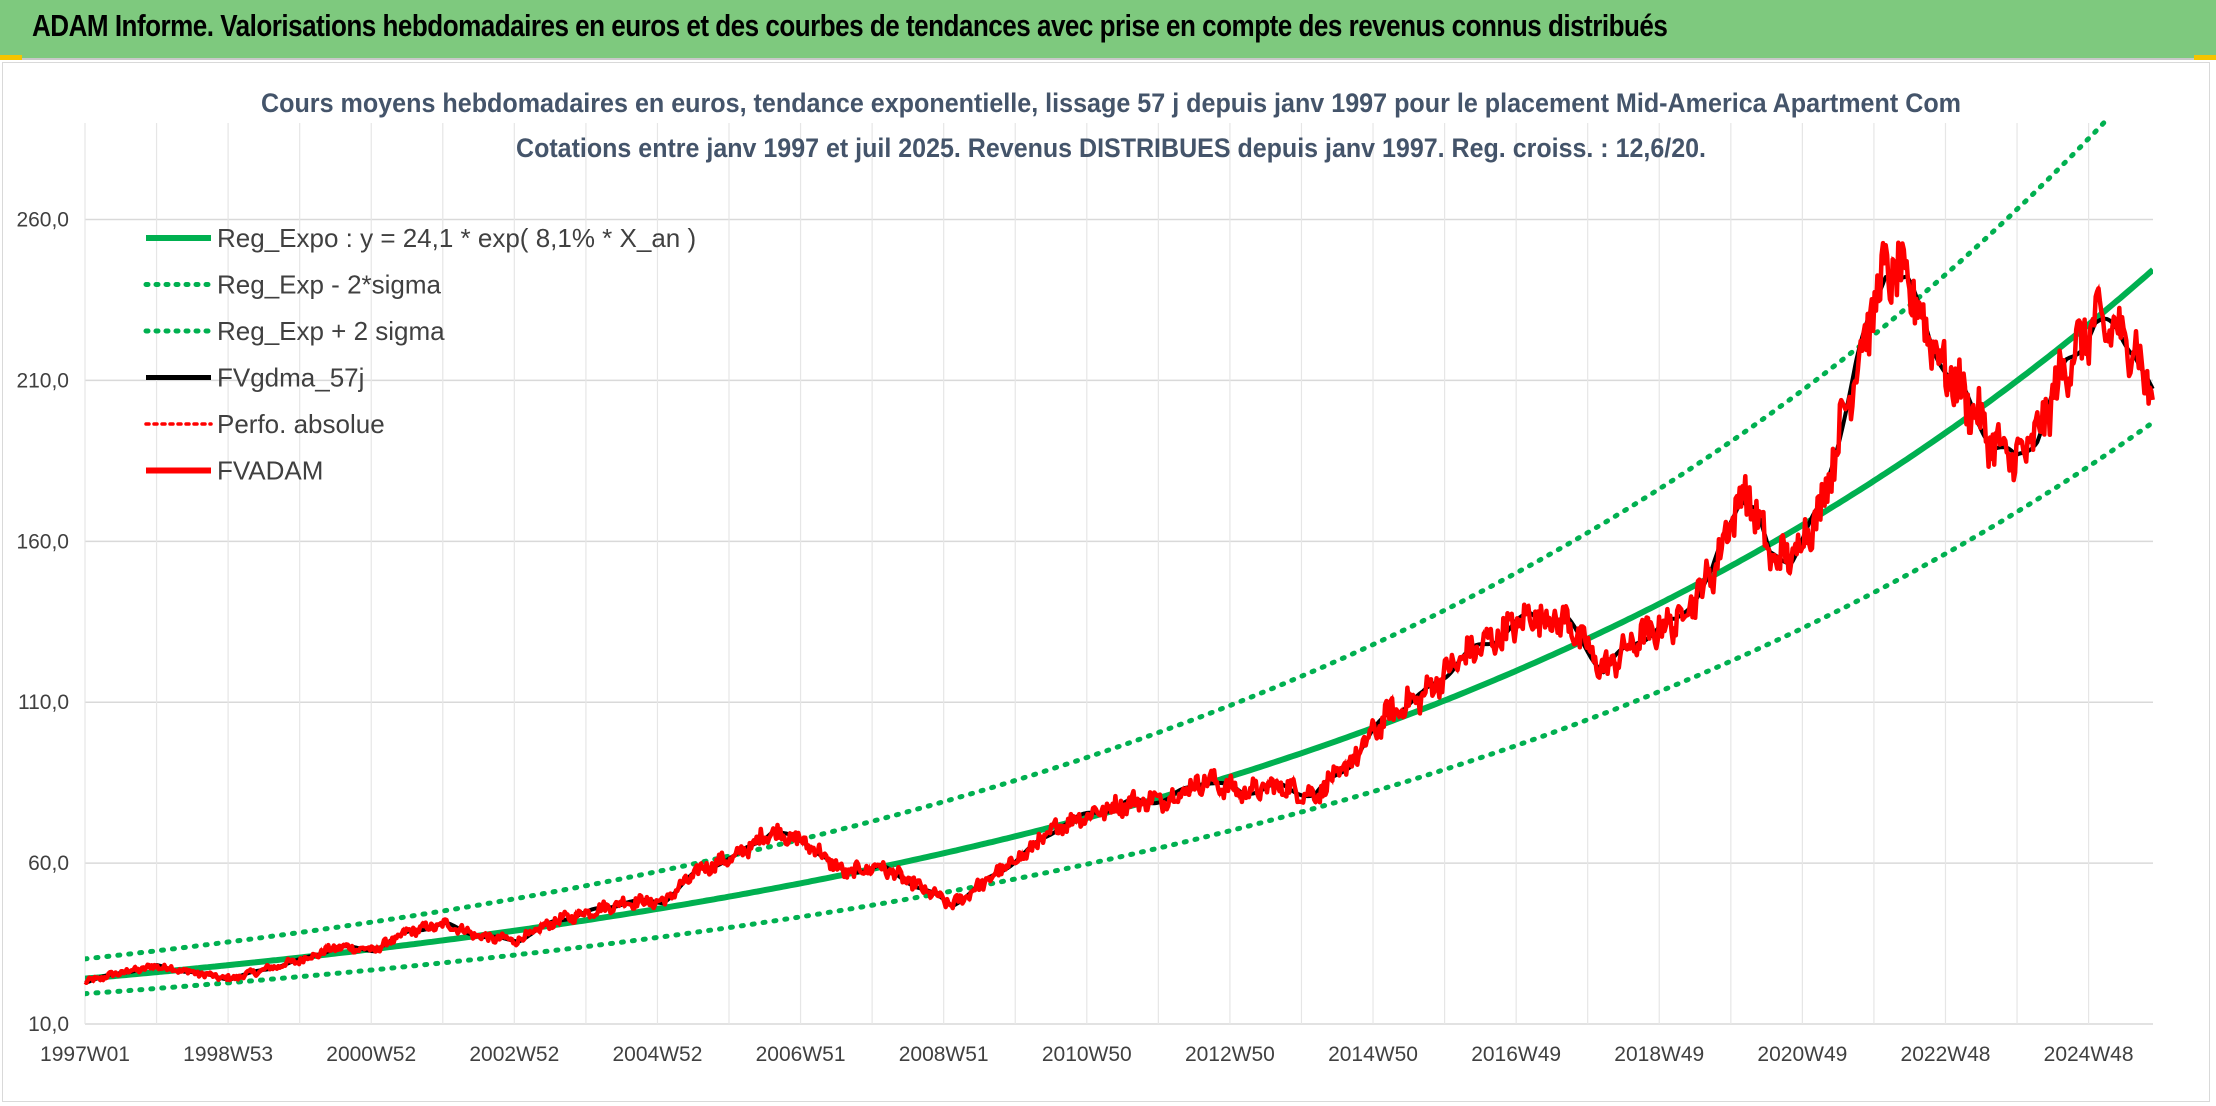  What do you see at coordinates (2089, 1054) in the screenshot?
I see `x-tick-label: 2024W48` at bounding box center [2089, 1054].